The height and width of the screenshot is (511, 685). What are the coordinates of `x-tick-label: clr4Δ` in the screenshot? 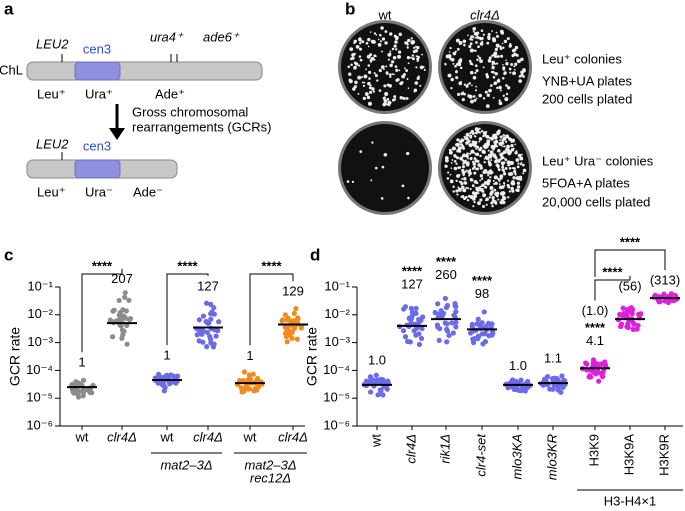 It's located at (208, 436).